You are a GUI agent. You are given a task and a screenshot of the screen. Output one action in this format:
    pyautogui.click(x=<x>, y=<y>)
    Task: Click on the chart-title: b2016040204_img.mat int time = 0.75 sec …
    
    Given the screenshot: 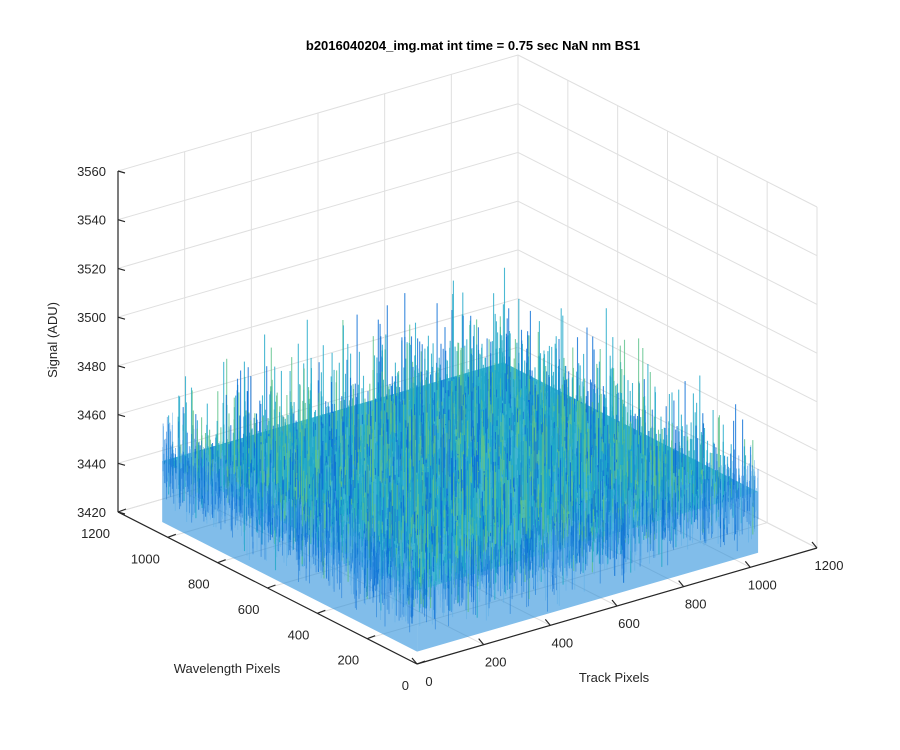 What is the action you would take?
    pyautogui.click(x=473, y=45)
    